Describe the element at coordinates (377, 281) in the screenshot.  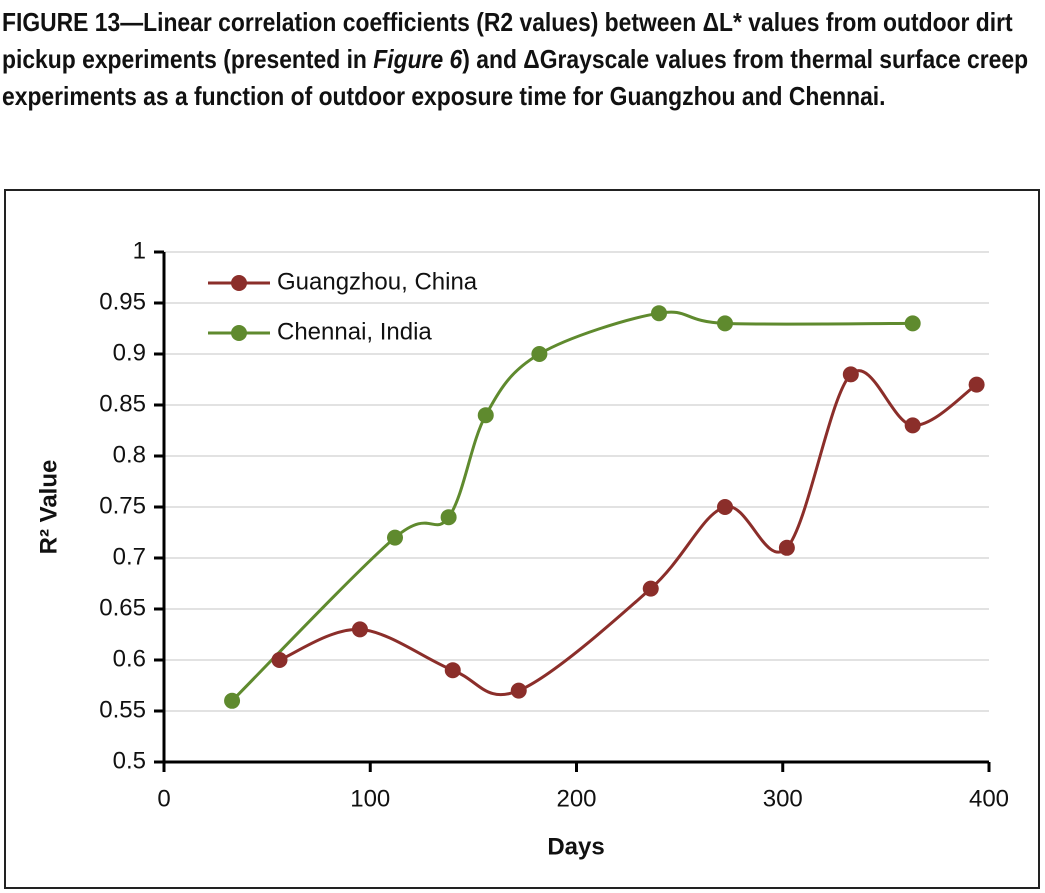
I see `legend-label: Guangzhou, China` at that location.